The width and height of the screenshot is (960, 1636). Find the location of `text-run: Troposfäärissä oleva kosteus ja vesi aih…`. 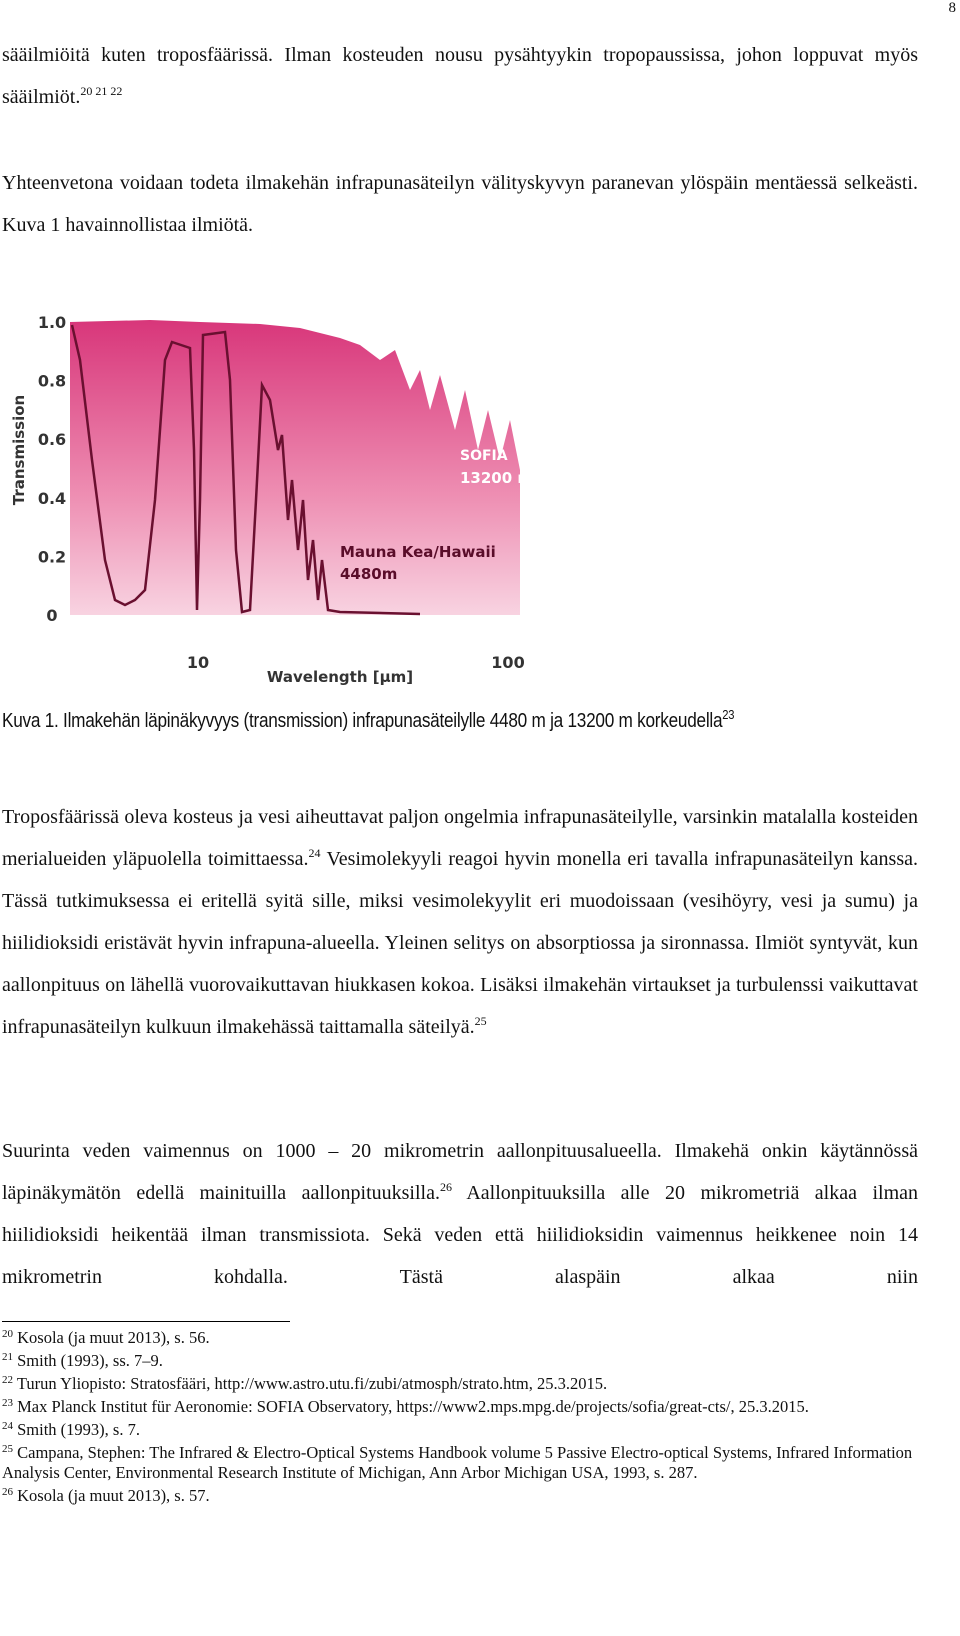

text-run: Troposfäärissä oleva kosteus ja vesi aih… is located at coordinates (460, 838).